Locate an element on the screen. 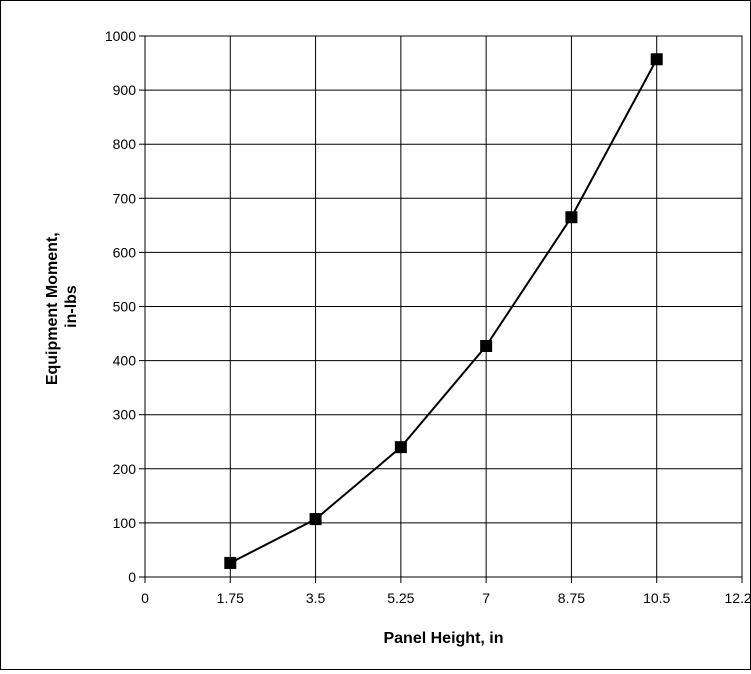  x-tick-label: 5.25 is located at coordinates (400, 598).